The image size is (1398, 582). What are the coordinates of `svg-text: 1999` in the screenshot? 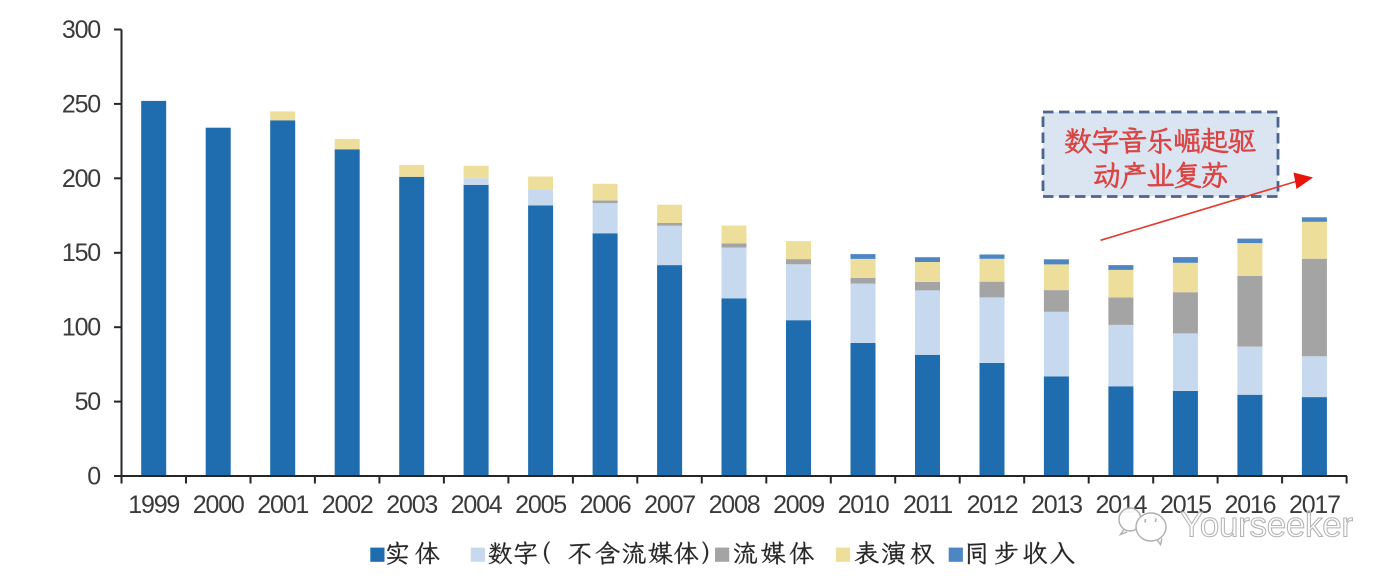 It's located at (153, 505).